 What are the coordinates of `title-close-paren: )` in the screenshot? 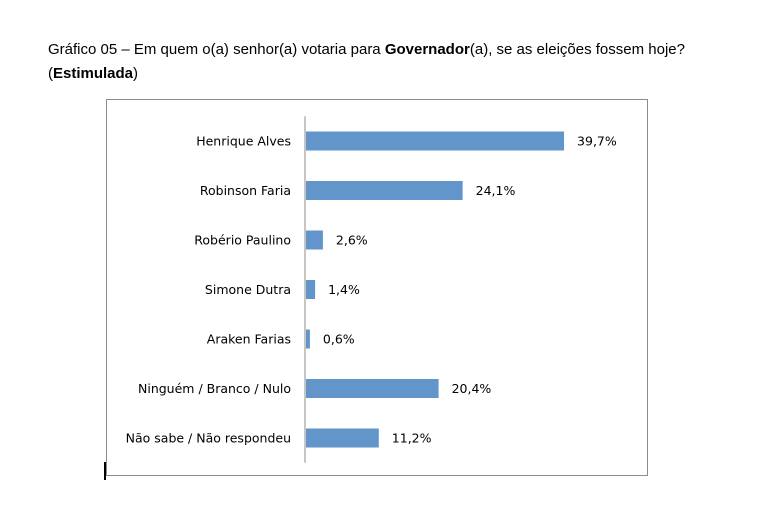 It's located at (136, 73).